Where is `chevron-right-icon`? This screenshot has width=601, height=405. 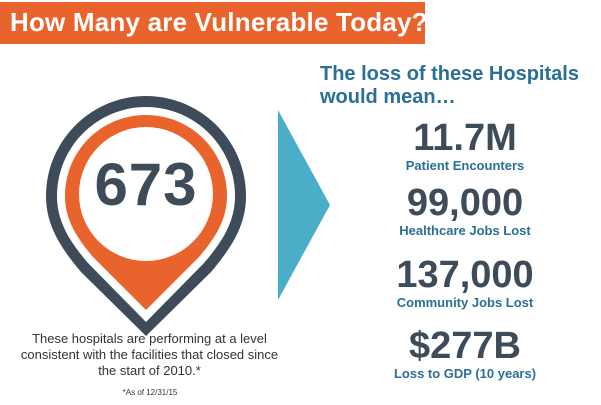 chevron-right-icon is located at coordinates (304, 205).